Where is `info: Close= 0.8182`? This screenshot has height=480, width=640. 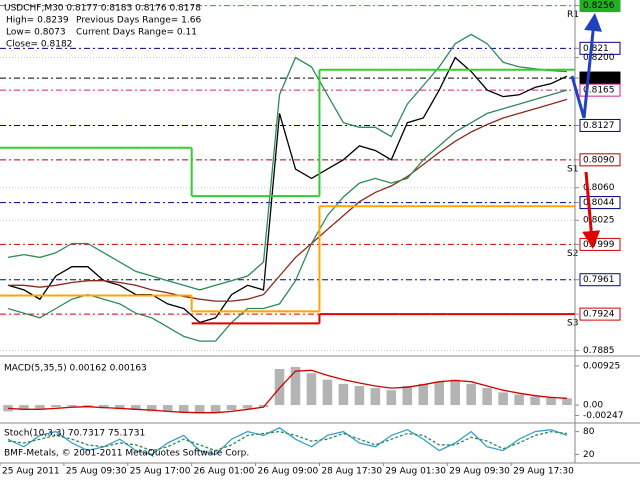 info: Close= 0.8182 is located at coordinates (39, 45).